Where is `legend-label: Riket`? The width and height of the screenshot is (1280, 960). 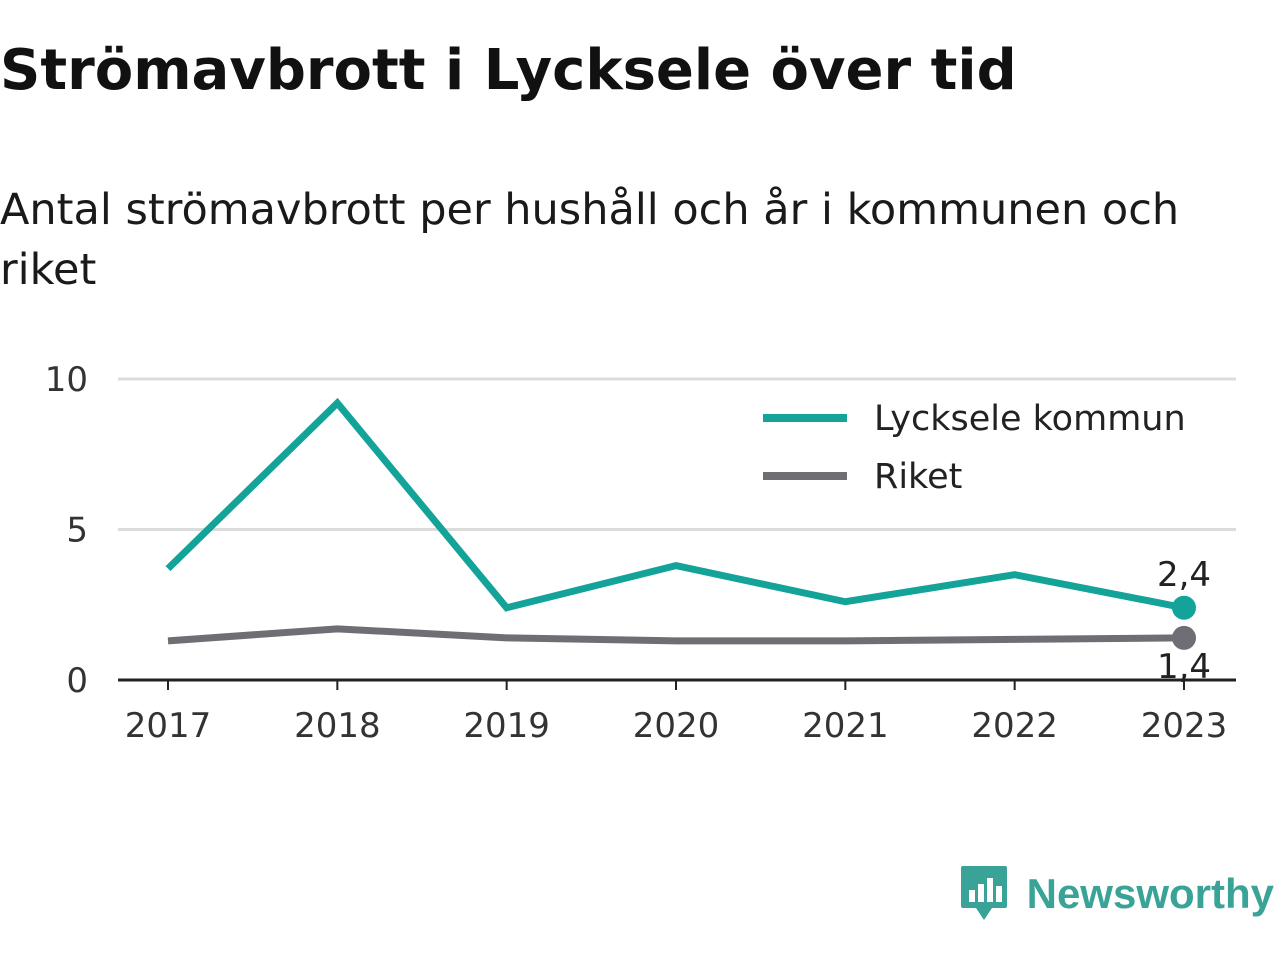
legend-label: Riket is located at coordinates (918, 477).